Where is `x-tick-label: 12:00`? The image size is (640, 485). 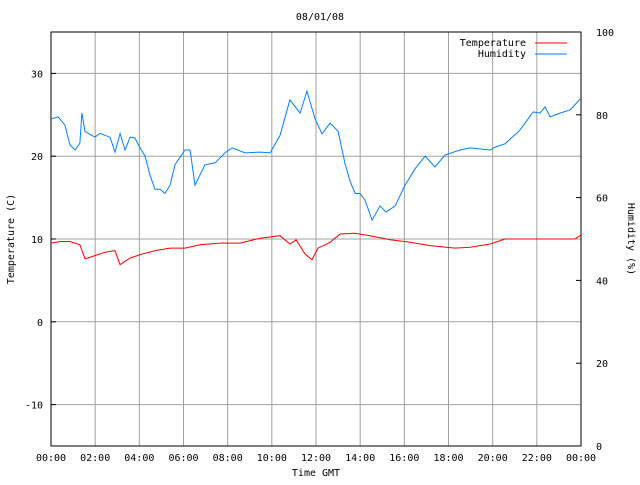 x-tick-label: 12:00 is located at coordinates (316, 458).